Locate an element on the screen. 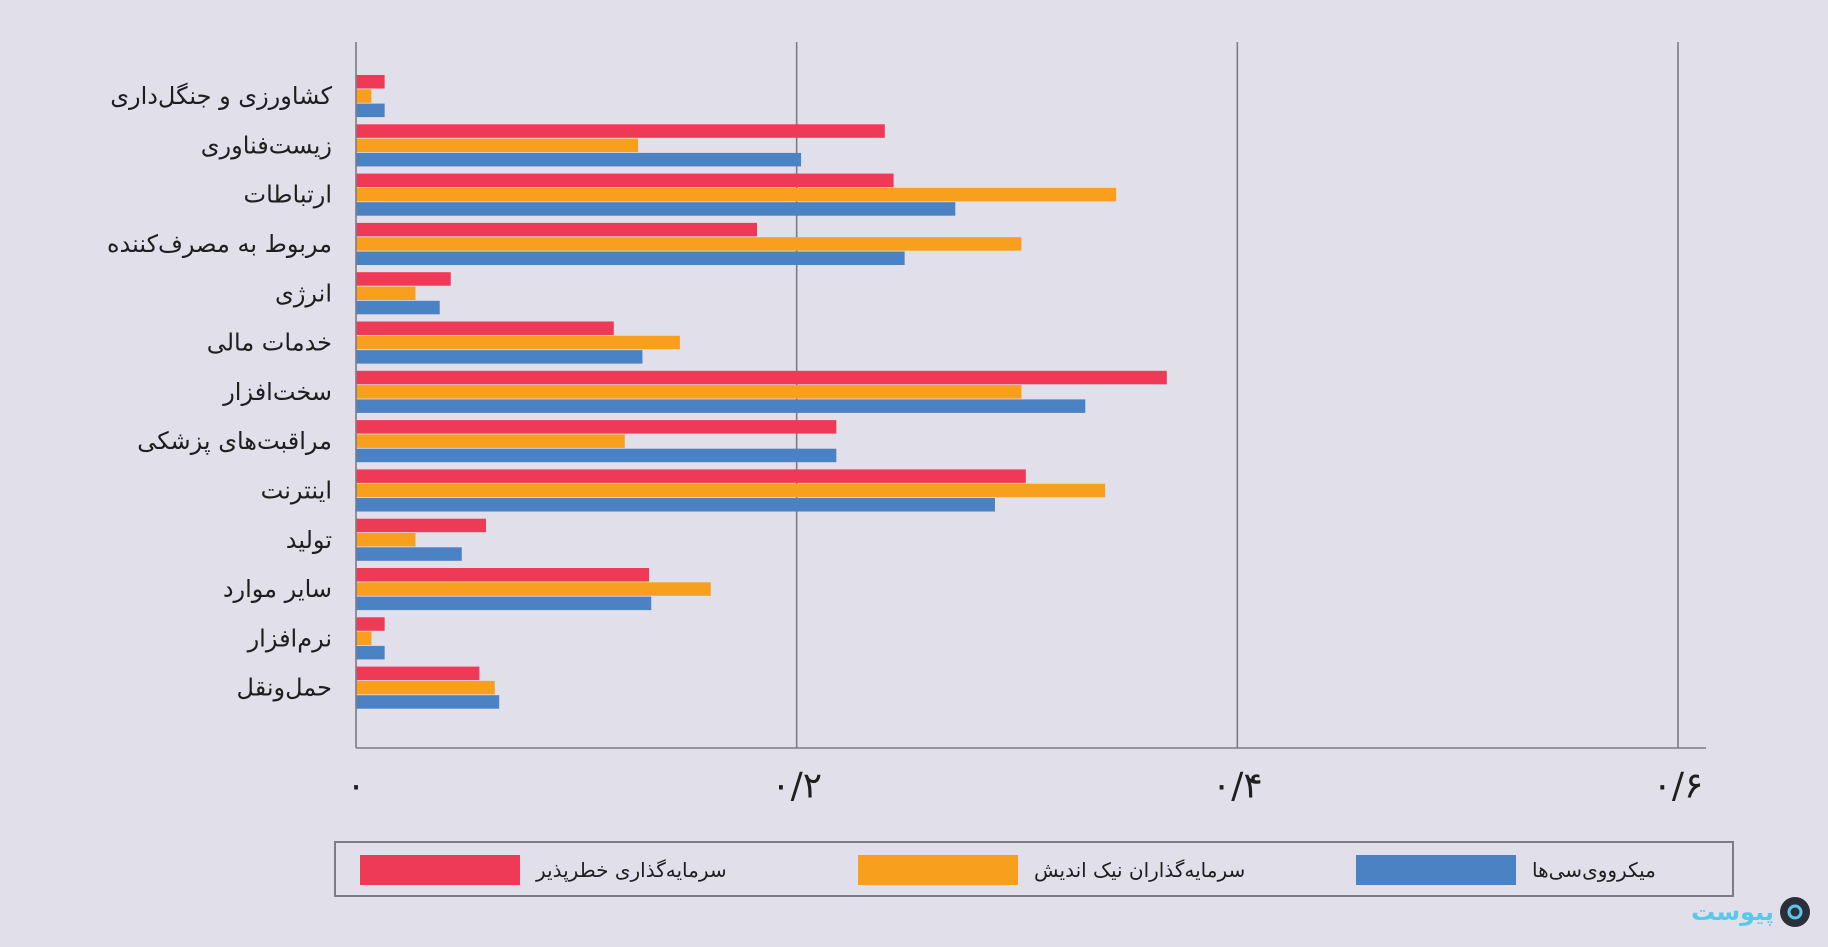 Image resolution: width=1828 pixels, height=947 pixels. logo: پیوست is located at coordinates (1750, 912).